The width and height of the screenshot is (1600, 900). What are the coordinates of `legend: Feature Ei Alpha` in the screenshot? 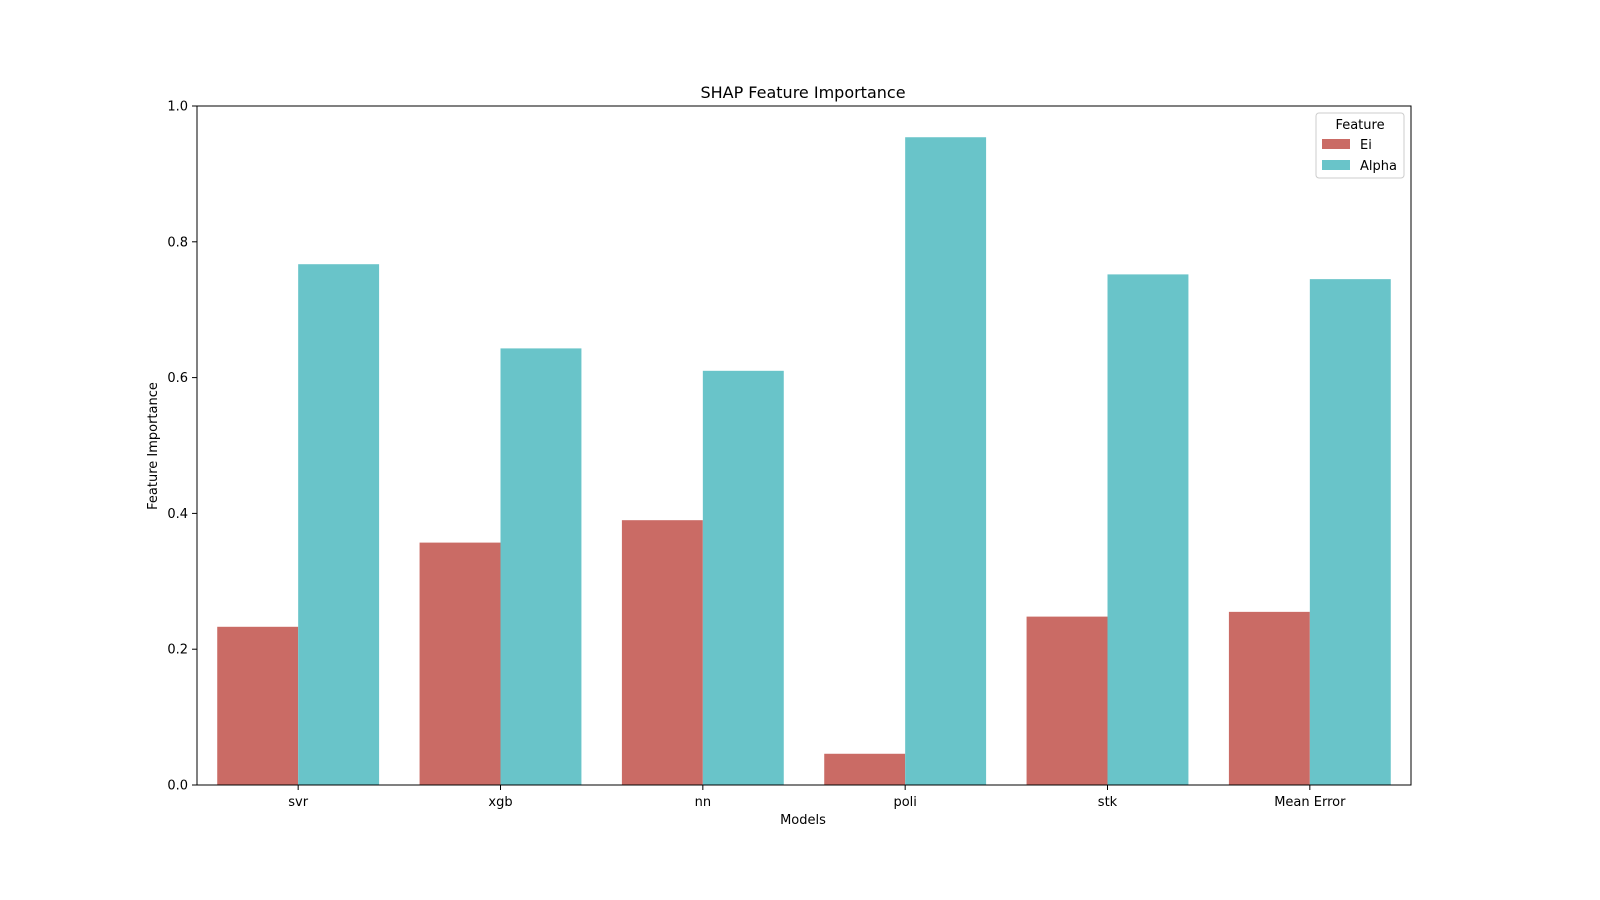 It's located at (1360, 145).